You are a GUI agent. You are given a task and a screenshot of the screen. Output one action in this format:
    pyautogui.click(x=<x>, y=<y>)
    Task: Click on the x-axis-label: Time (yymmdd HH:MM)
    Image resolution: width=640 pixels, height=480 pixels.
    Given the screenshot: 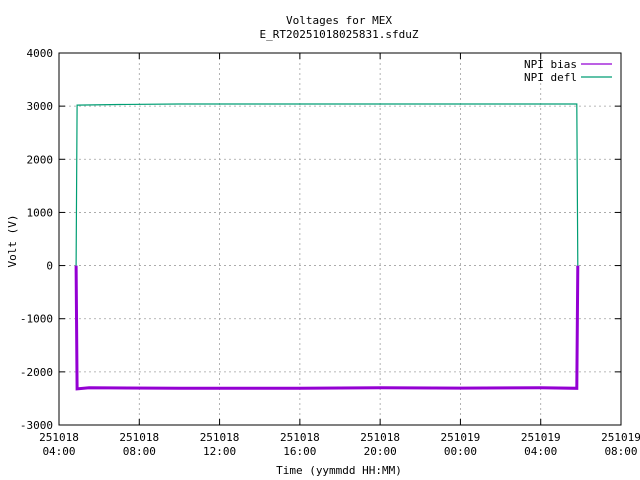 What is the action you would take?
    pyautogui.click(x=339, y=470)
    